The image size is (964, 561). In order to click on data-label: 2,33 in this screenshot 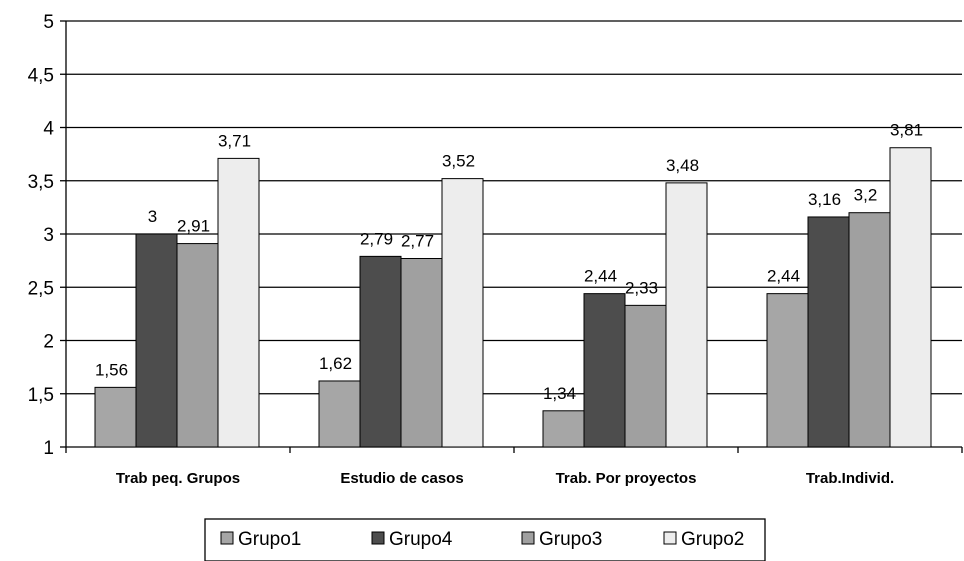, I will do `click(641, 287)`.